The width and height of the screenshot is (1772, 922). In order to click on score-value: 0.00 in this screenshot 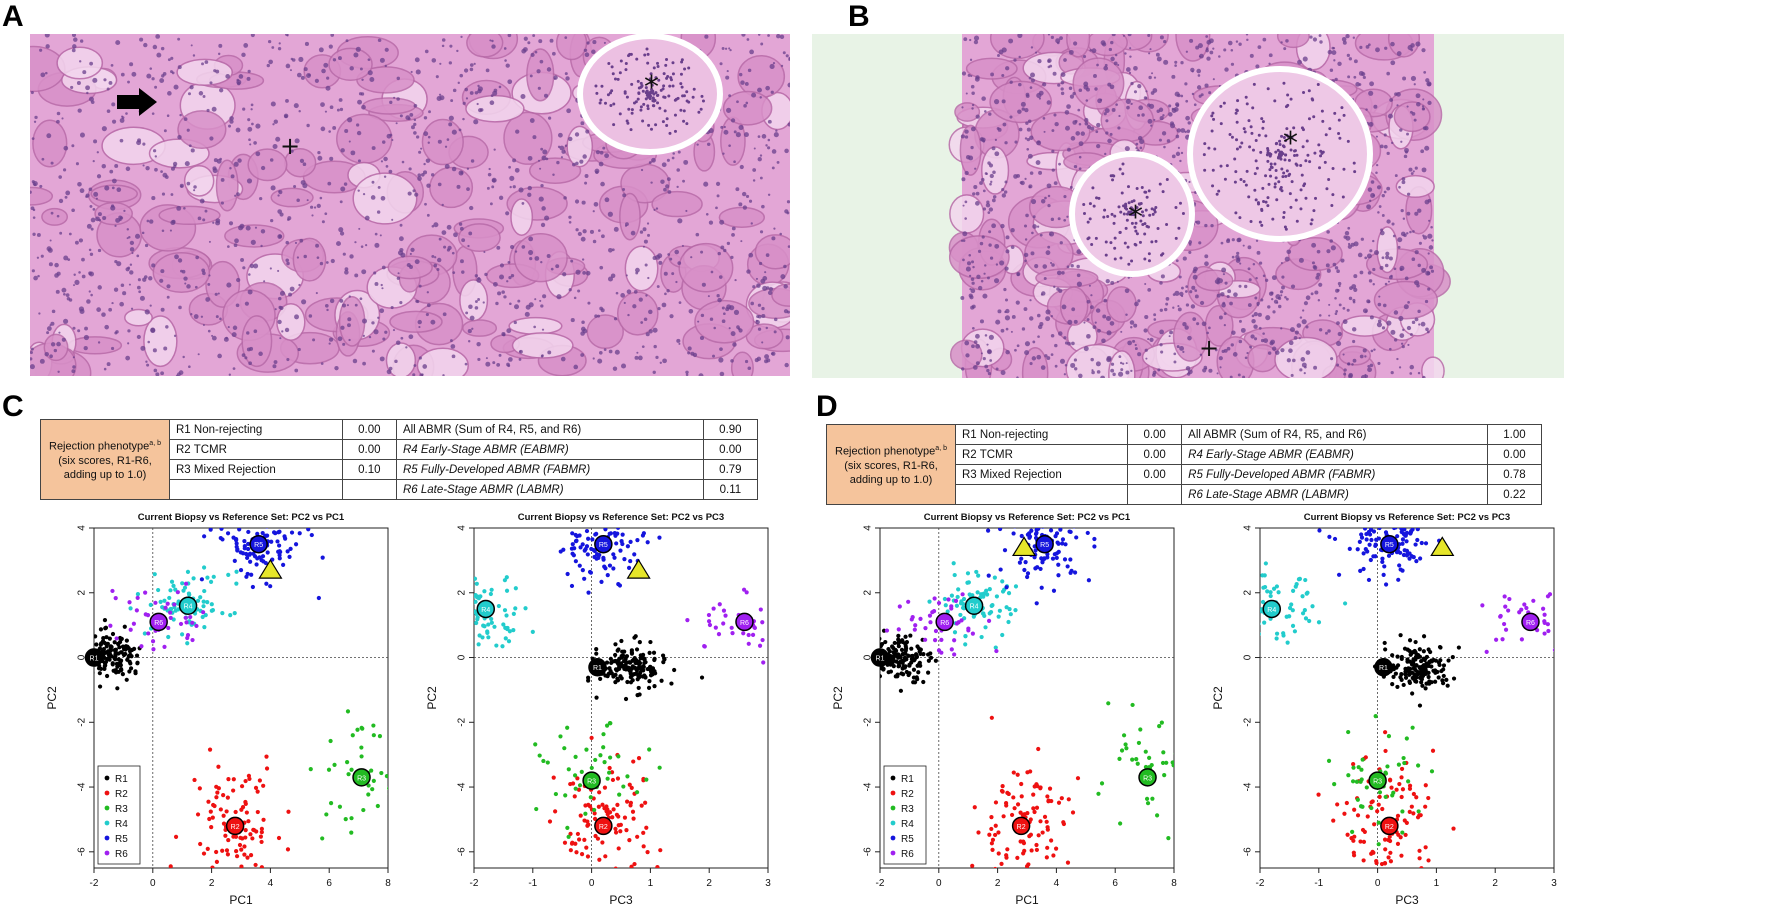, I will do `click(730, 449)`.